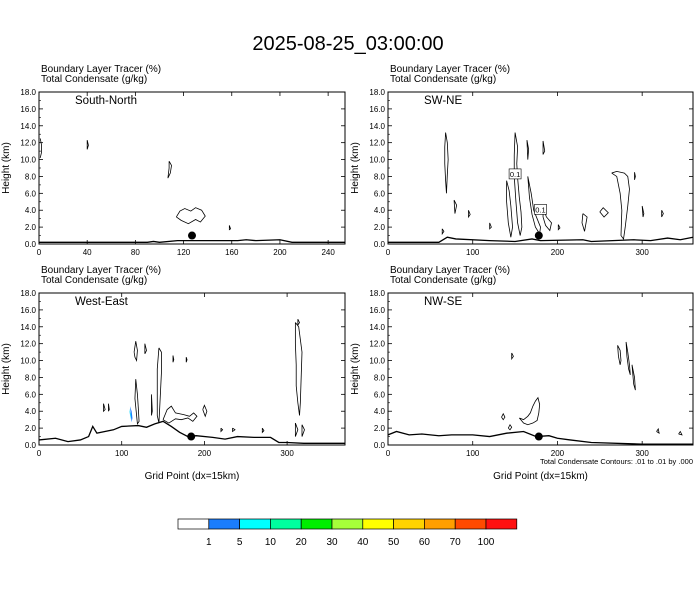  I want to click on colorbar-label: 20, so click(302, 542).